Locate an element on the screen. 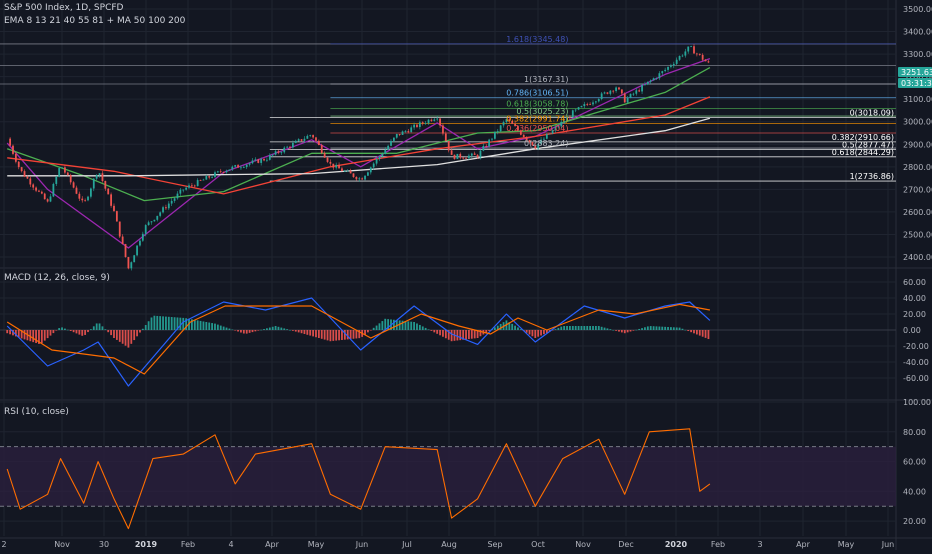 This screenshot has width=932, height=554. fib-level-label: 0.618(2844.29) is located at coordinates (863, 152).